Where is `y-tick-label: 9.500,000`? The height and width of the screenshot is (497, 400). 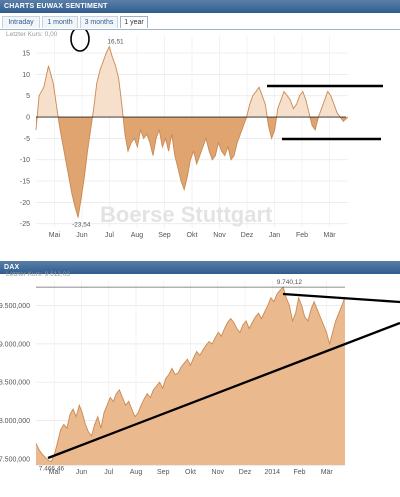 y-tick-label: 9.500,000 is located at coordinates (15, 306).